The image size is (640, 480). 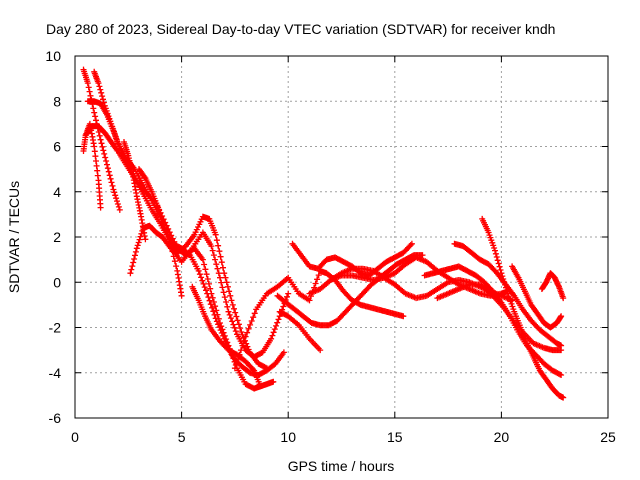 What do you see at coordinates (75, 437) in the screenshot?
I see `x-tick-label: 0` at bounding box center [75, 437].